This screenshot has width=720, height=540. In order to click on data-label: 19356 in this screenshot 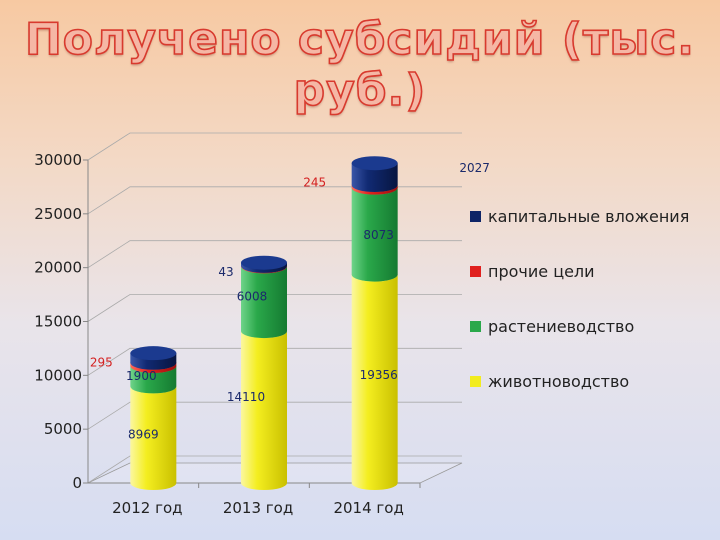, I will do `click(379, 375)`.